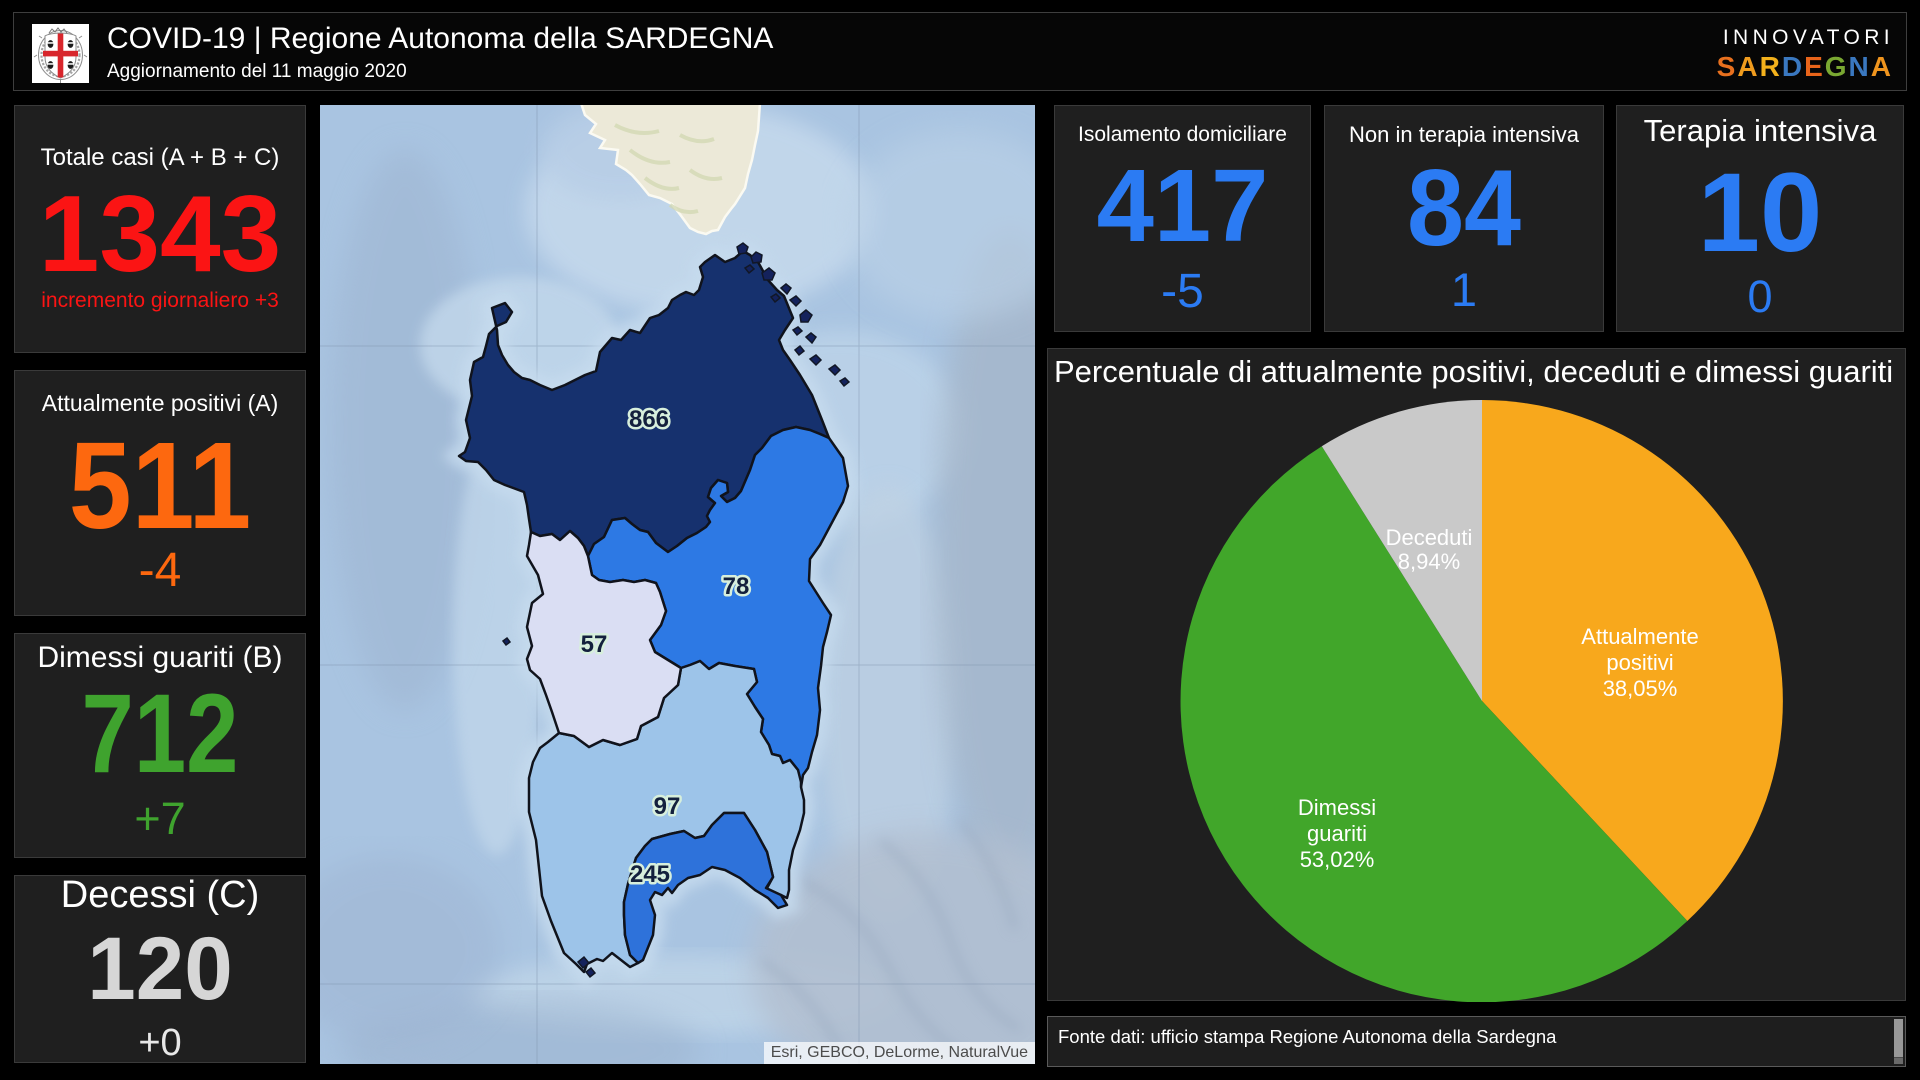  What do you see at coordinates (1639, 662) in the screenshot?
I see `svg-text: positivi` at bounding box center [1639, 662].